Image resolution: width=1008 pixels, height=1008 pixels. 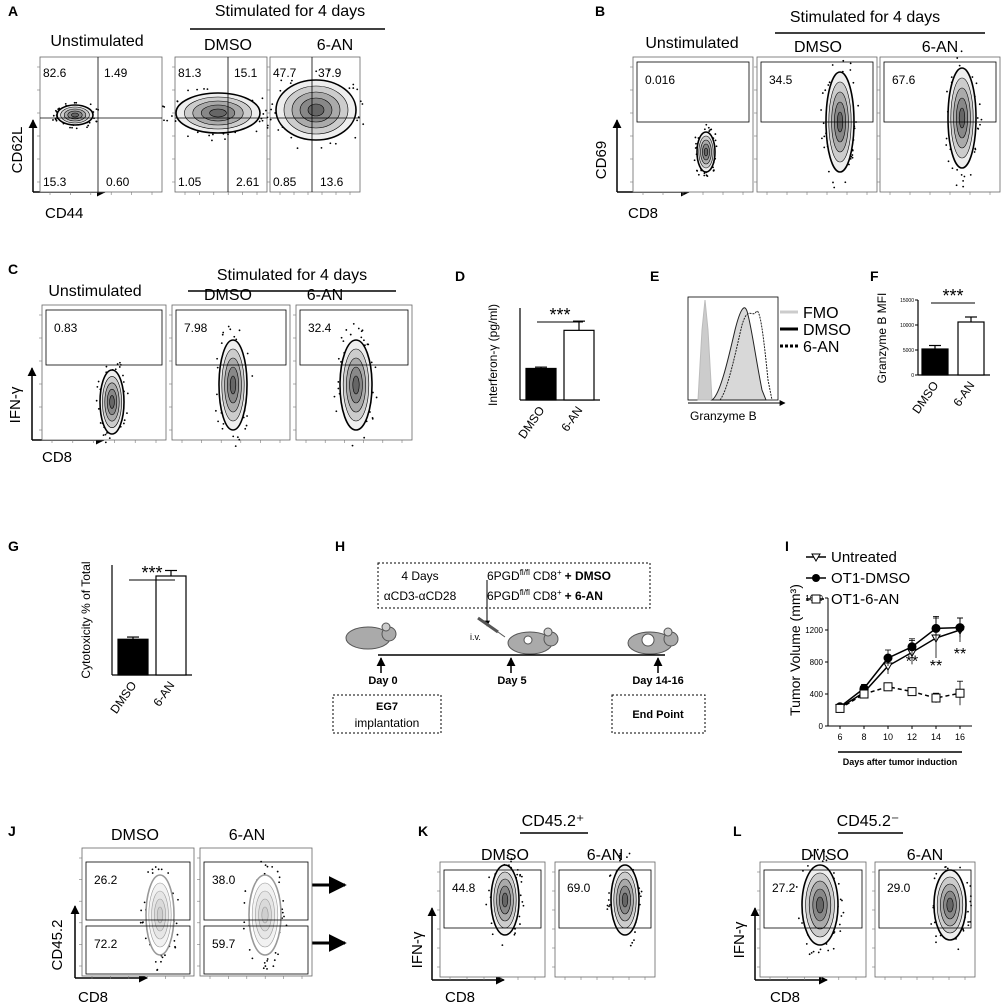 I want to click on treatment: 6PGDfl/fl CD8+ + 6-AN, so click(x=545, y=595).